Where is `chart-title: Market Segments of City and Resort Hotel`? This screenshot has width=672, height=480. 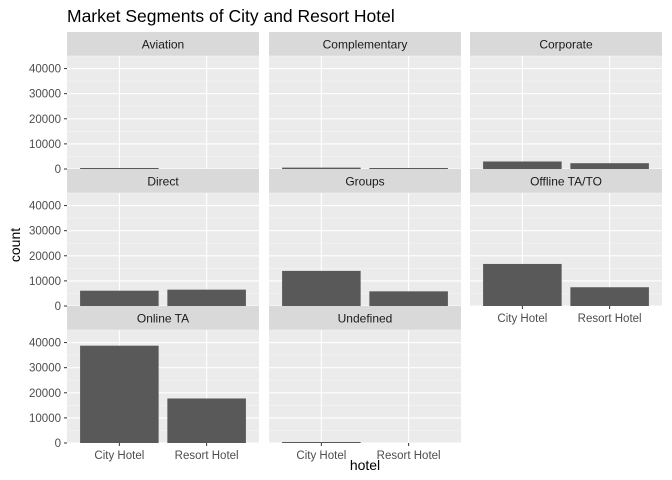
chart-title: Market Segments of City and Resort Hotel is located at coordinates (231, 16).